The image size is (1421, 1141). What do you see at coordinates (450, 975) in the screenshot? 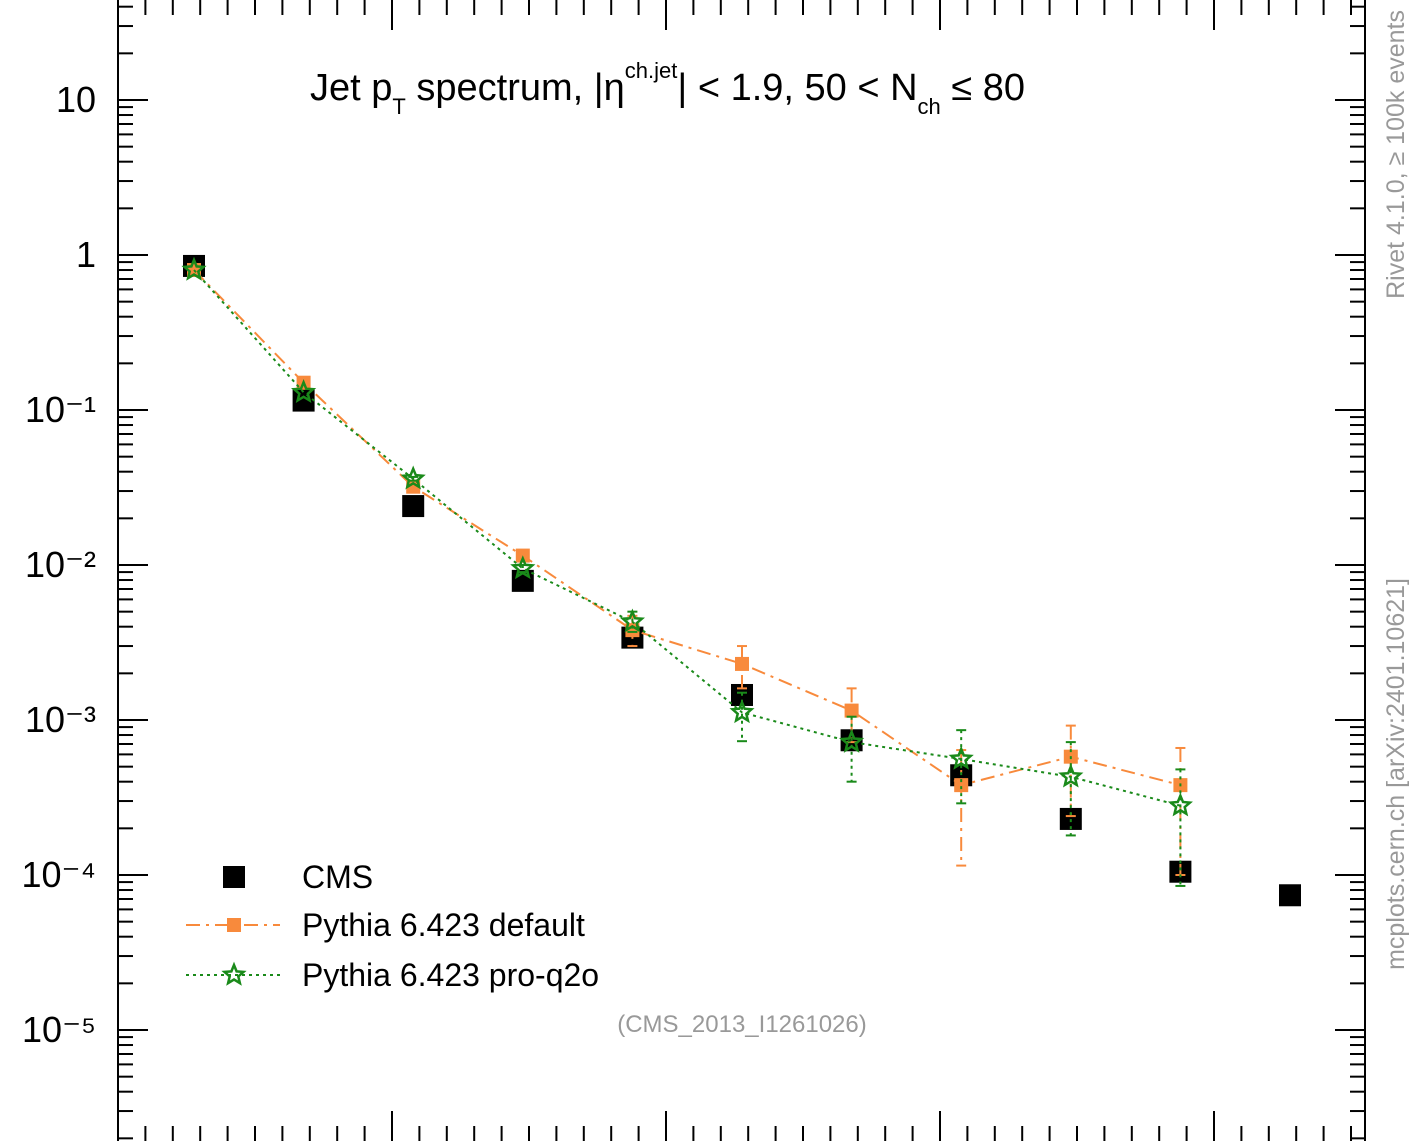
I see `legend-label: Pythia 6.423 pro-q2o` at bounding box center [450, 975].